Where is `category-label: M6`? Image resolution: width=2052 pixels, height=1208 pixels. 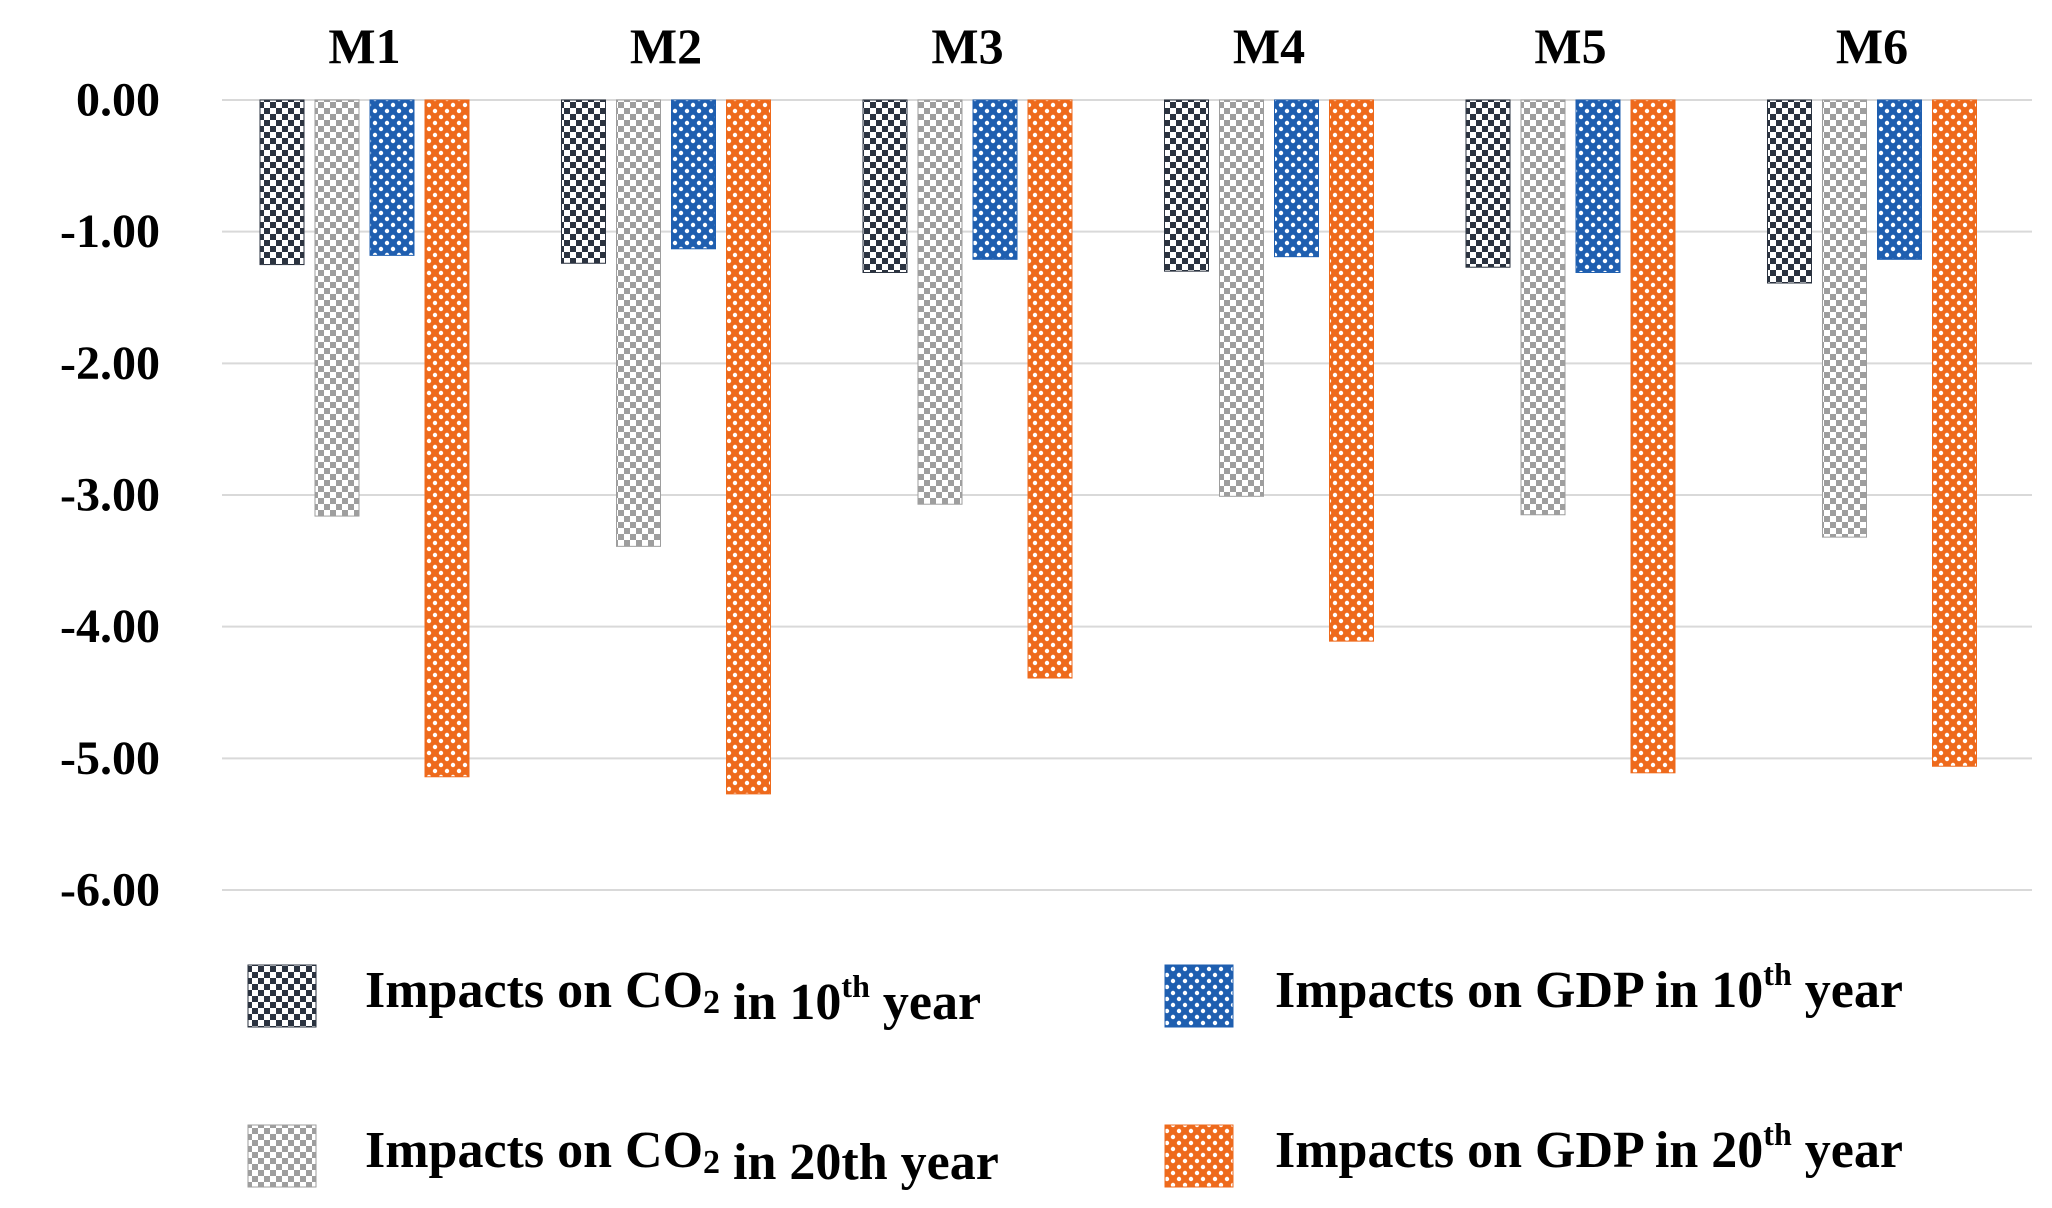 category-label: M6 is located at coordinates (1872, 46).